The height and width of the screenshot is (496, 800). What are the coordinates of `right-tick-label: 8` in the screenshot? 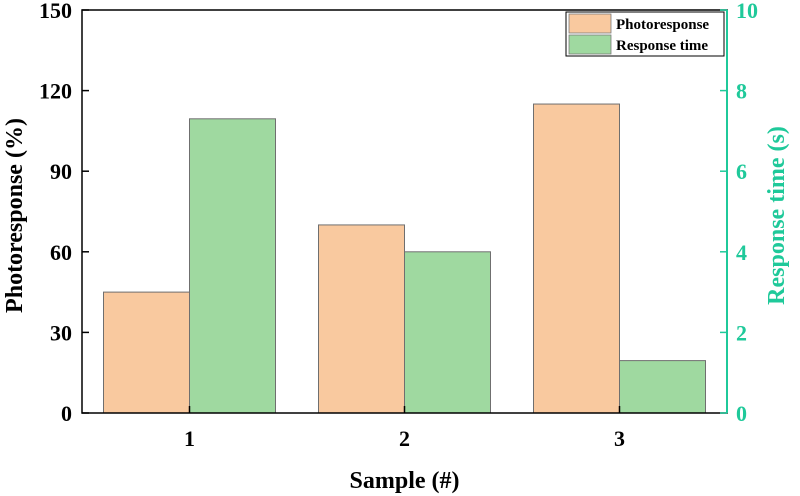 It's located at (741, 91).